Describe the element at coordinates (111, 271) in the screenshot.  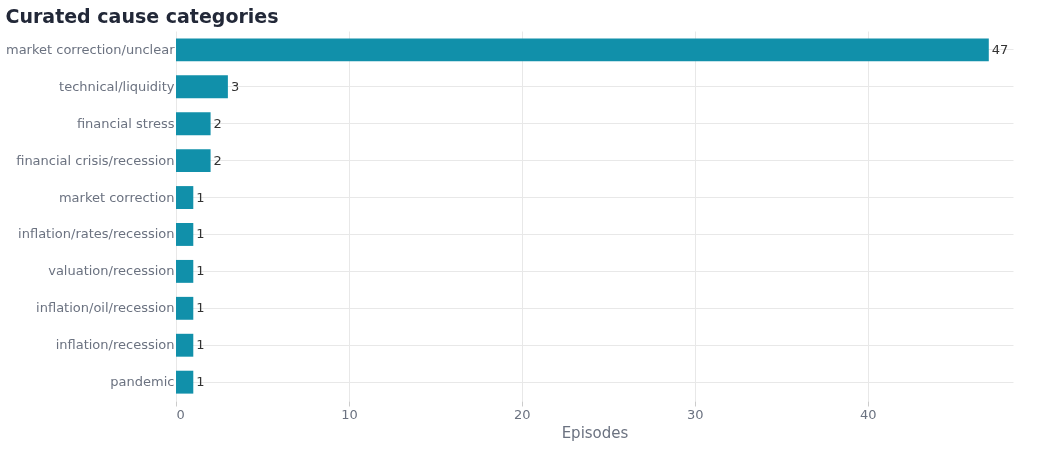
I see `y-tick-label: valuation/recession` at that location.